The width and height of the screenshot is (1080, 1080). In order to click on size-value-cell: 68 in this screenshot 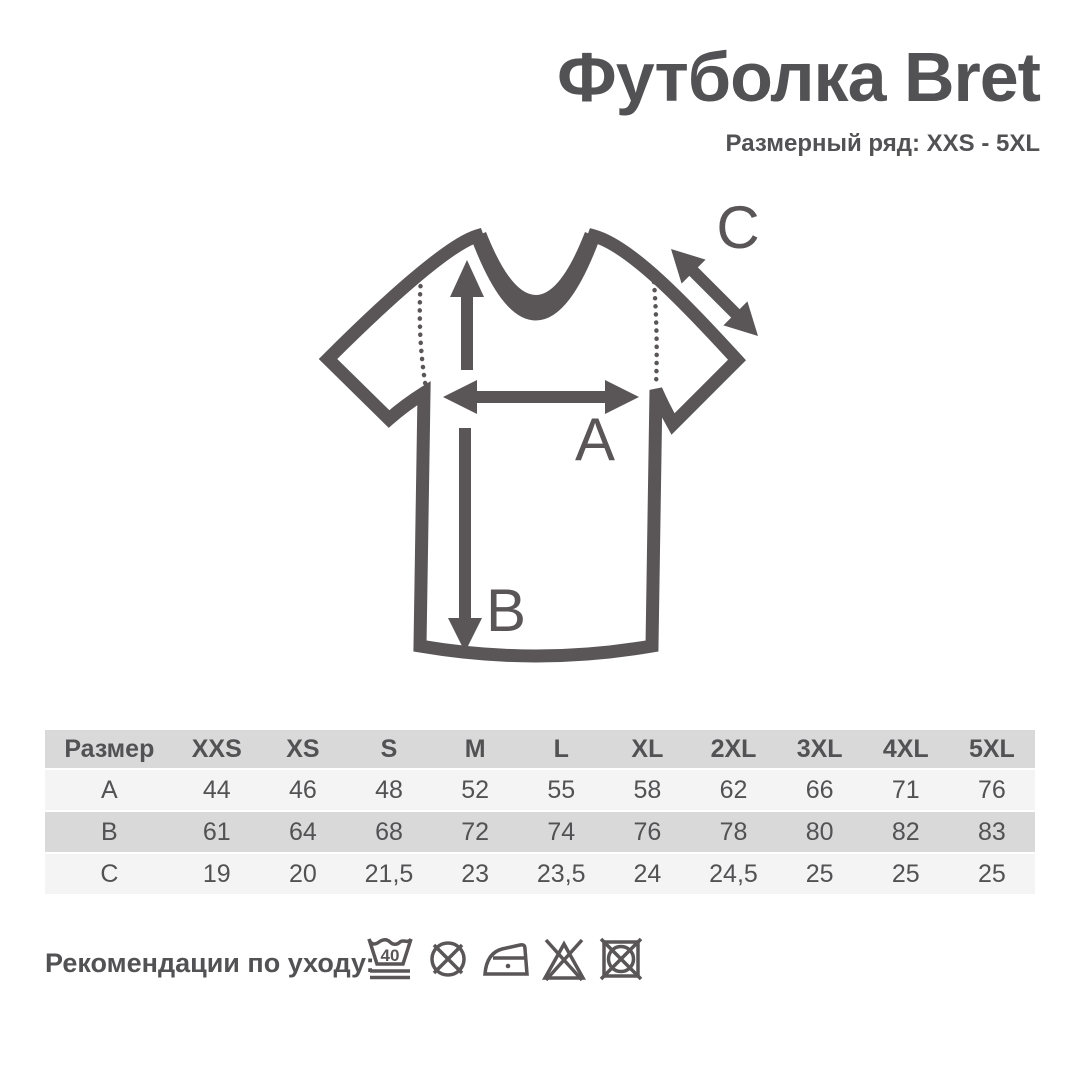, I will do `click(389, 832)`.